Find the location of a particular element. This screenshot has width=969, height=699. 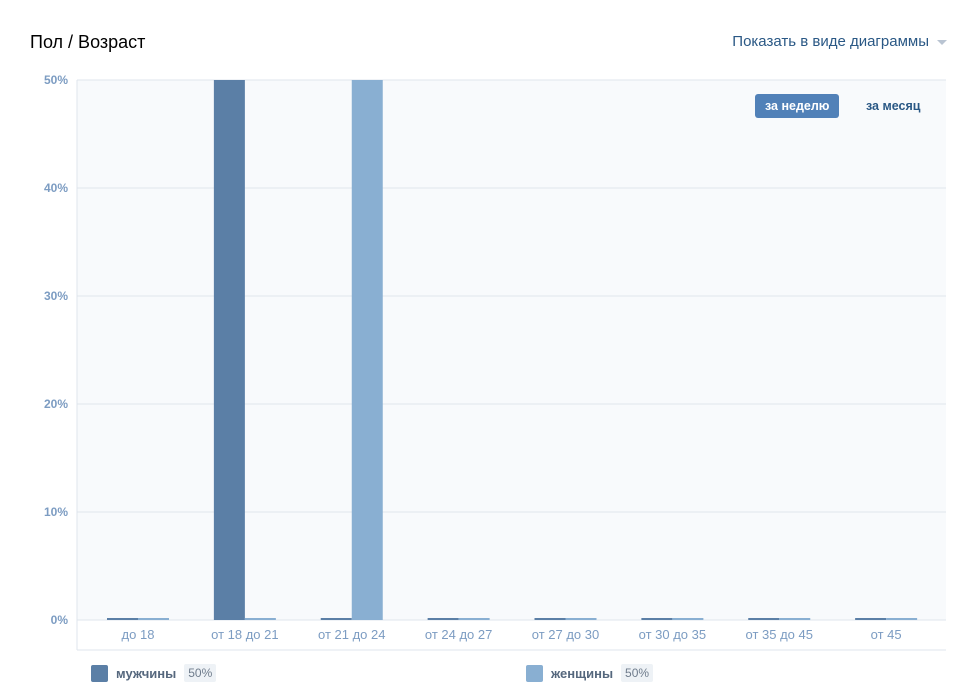

x-tick-label: от 21 до 24 is located at coordinates (351, 634).